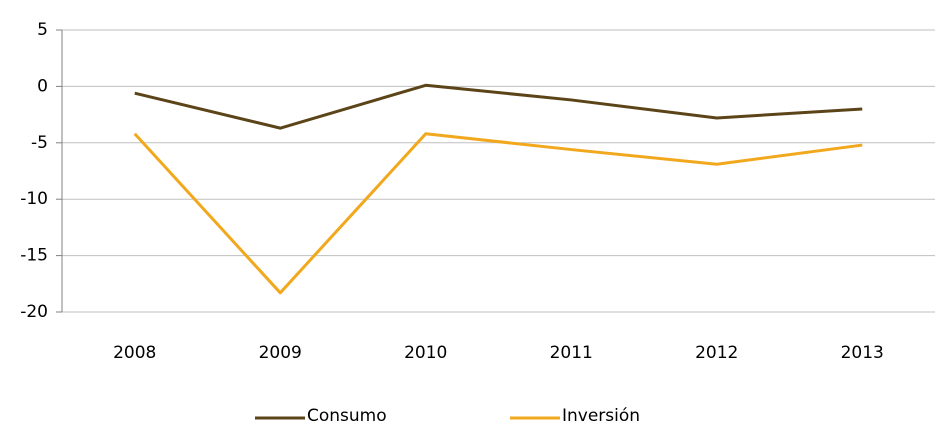 The width and height of the screenshot is (945, 427). Describe the element at coordinates (498, 106) in the screenshot. I see `series-line` at that location.